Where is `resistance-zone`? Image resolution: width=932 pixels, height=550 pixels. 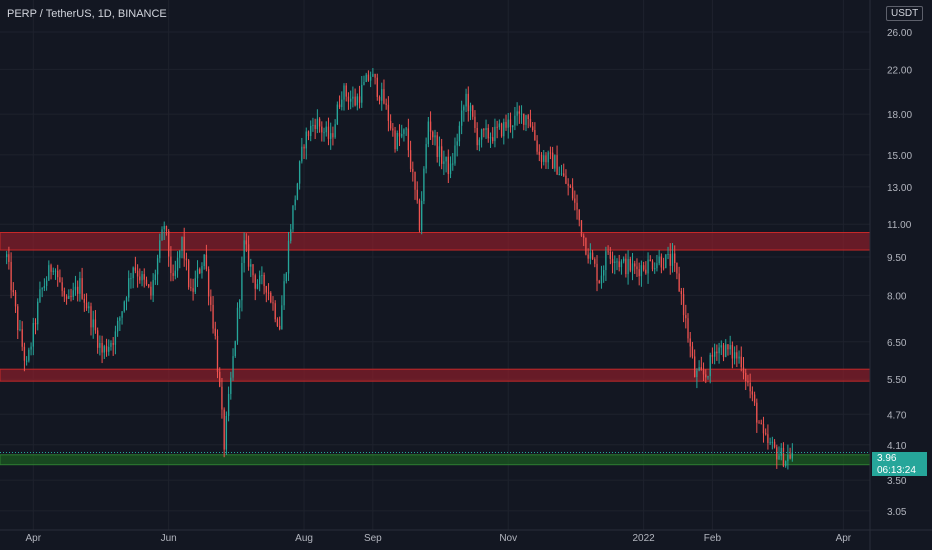
resistance-zone is located at coordinates (435, 241).